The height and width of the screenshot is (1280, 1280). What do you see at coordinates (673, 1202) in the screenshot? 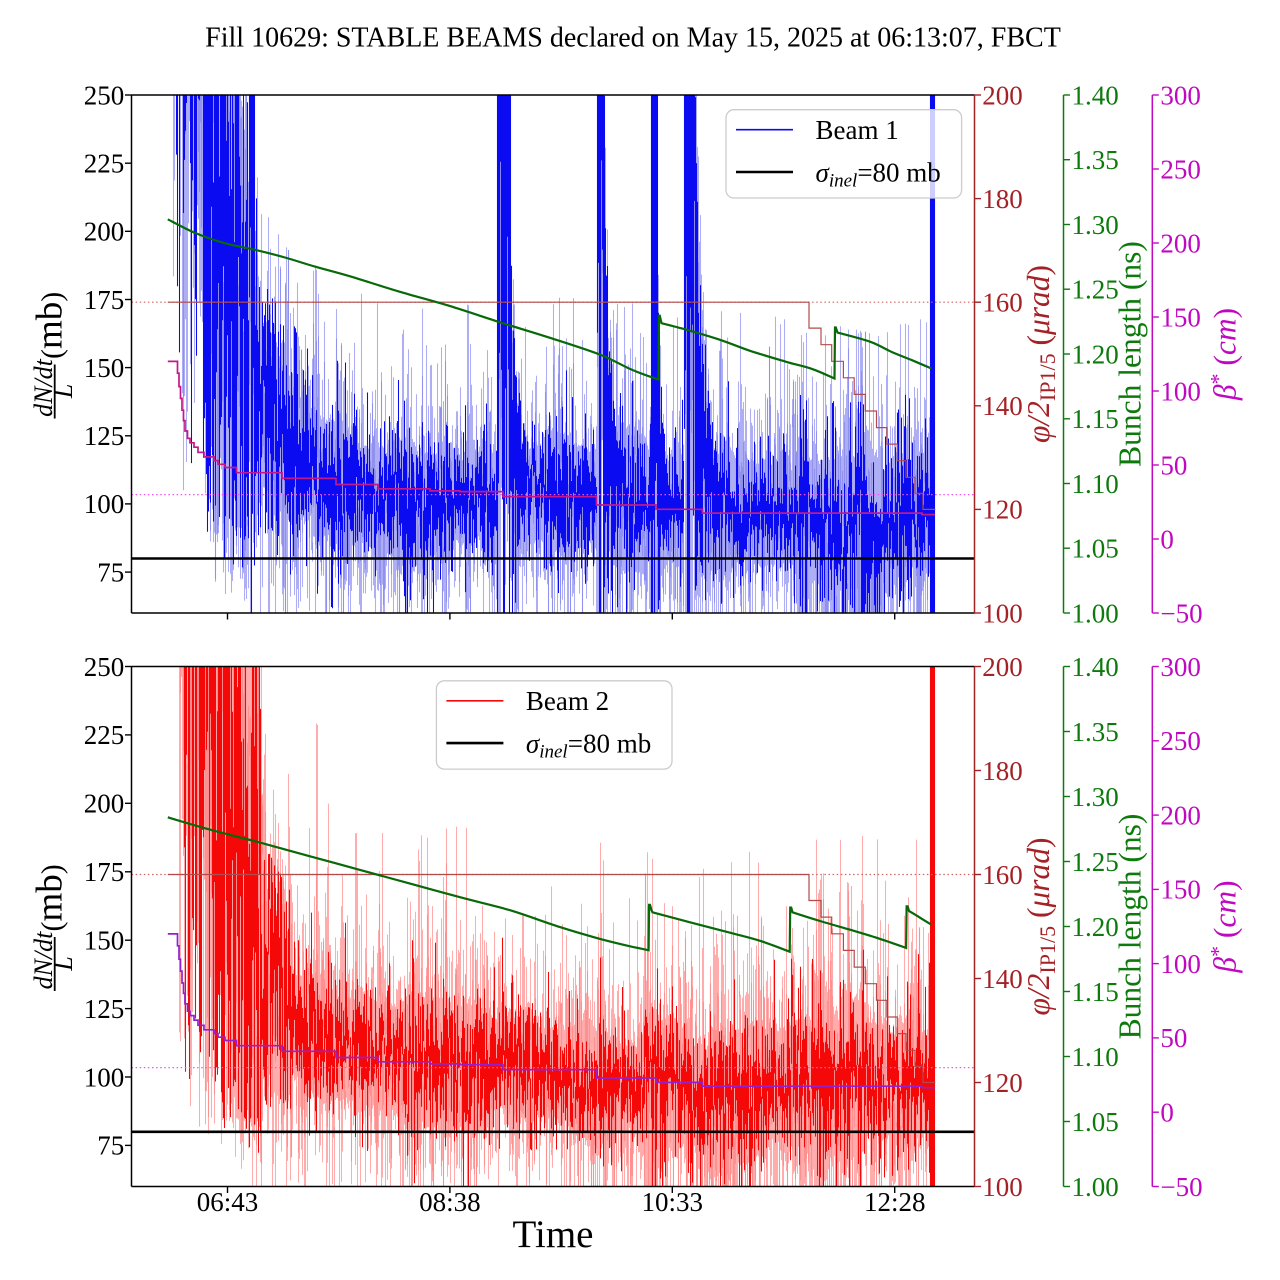
I see `svg-text: 10:33` at bounding box center [673, 1202].